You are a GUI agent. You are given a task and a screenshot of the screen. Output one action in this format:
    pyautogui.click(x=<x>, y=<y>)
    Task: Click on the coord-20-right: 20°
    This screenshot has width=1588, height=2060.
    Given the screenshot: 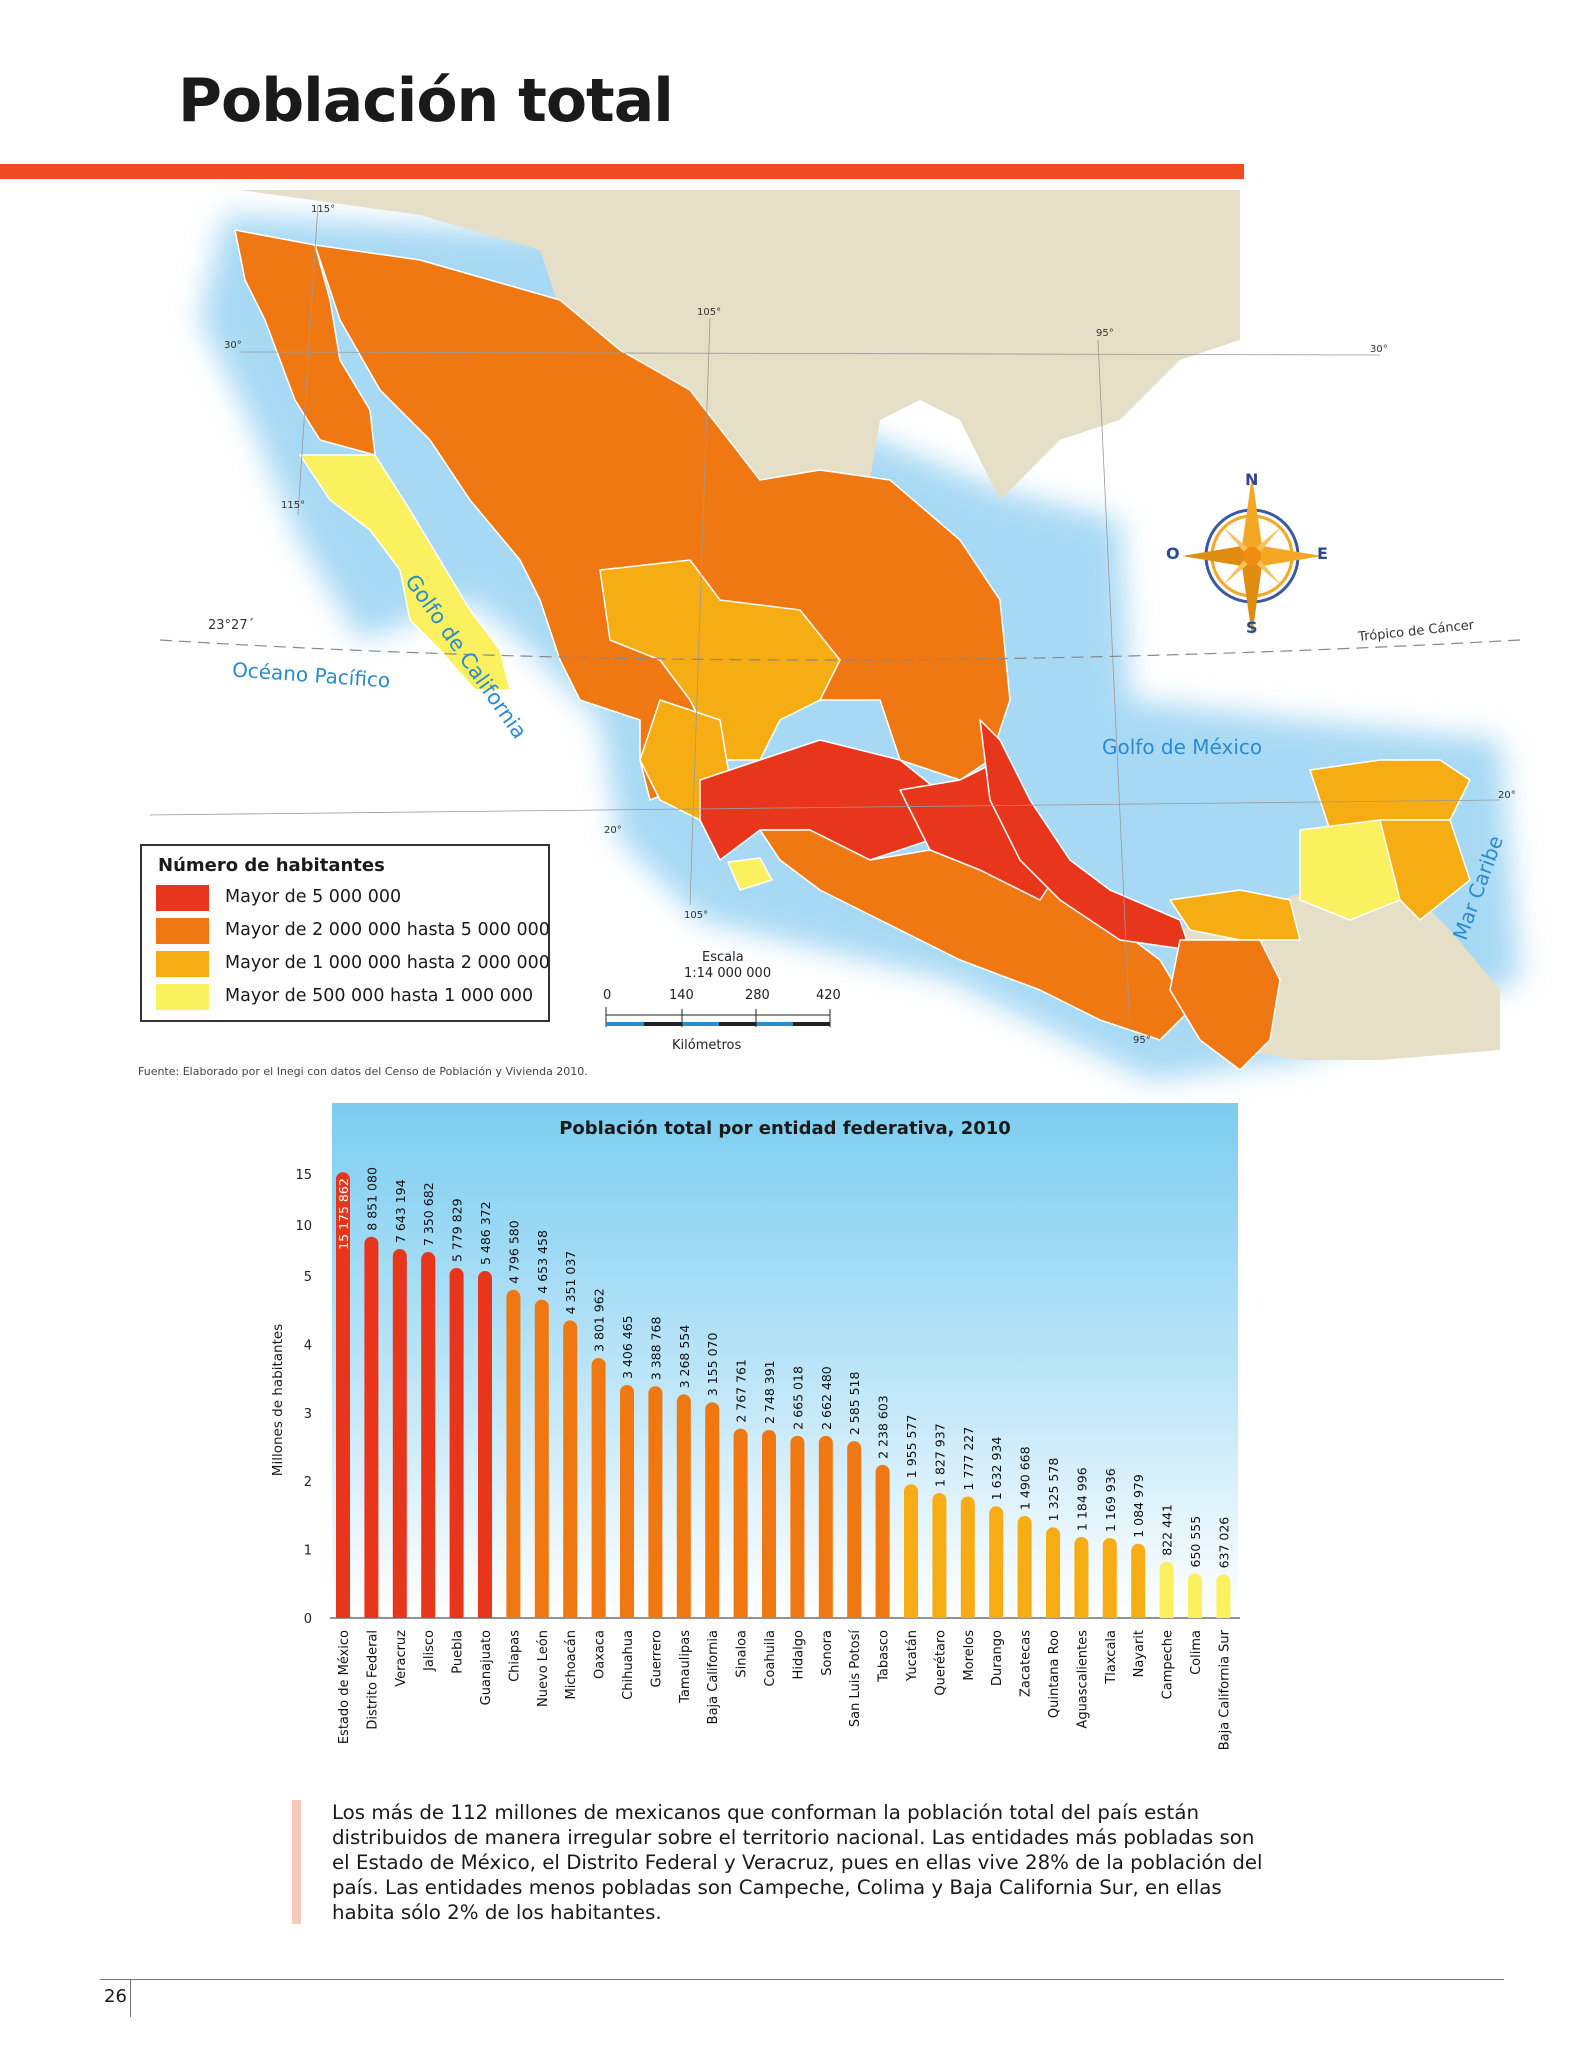 What is the action you would take?
    pyautogui.click(x=1507, y=795)
    